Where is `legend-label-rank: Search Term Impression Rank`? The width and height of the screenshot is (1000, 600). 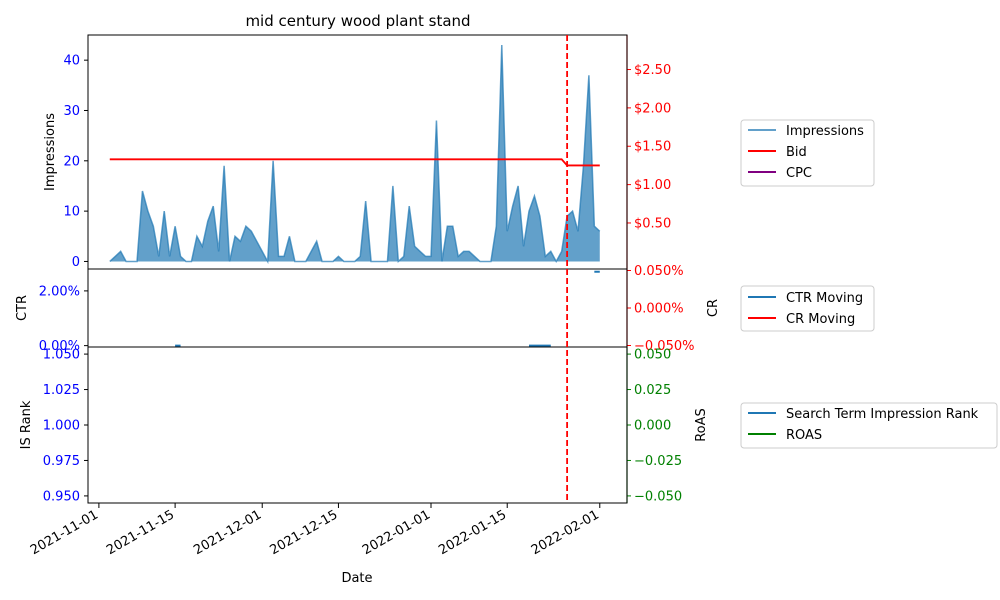
legend-label-rank: Search Term Impression Rank is located at coordinates (882, 414).